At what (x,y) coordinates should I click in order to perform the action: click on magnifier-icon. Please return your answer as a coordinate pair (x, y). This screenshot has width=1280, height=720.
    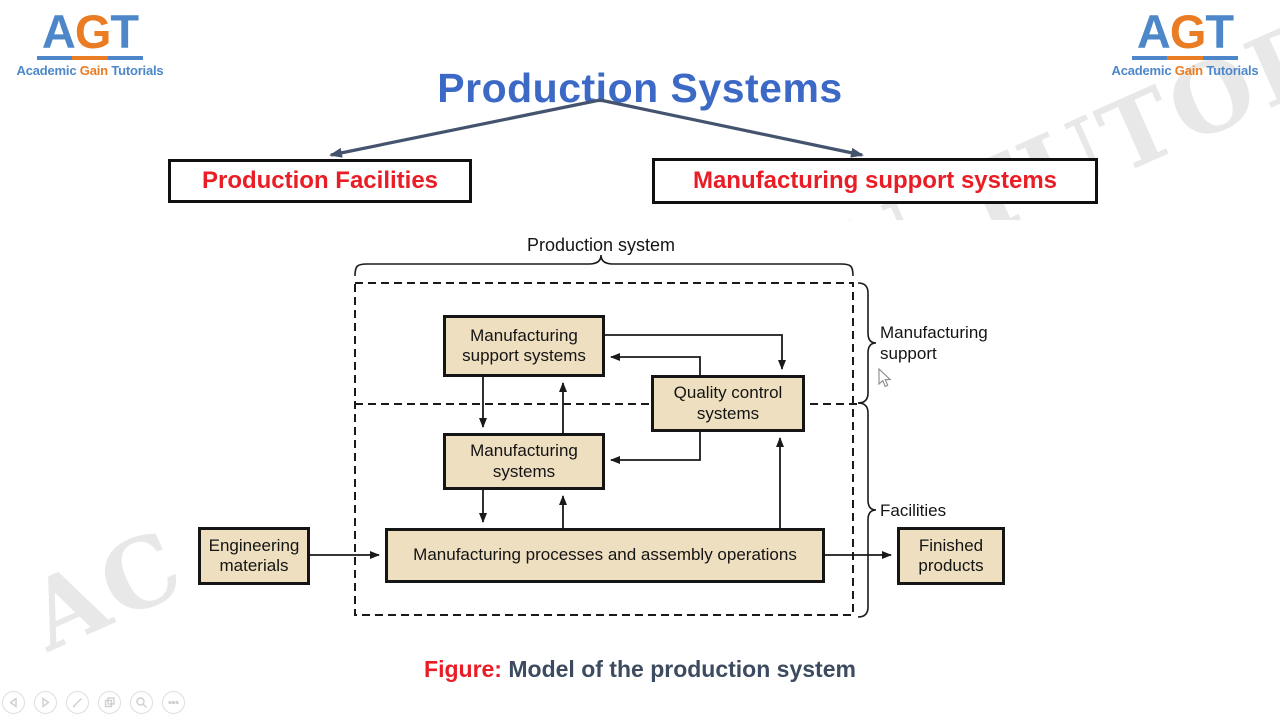
    Looking at the image, I should click on (141, 702).